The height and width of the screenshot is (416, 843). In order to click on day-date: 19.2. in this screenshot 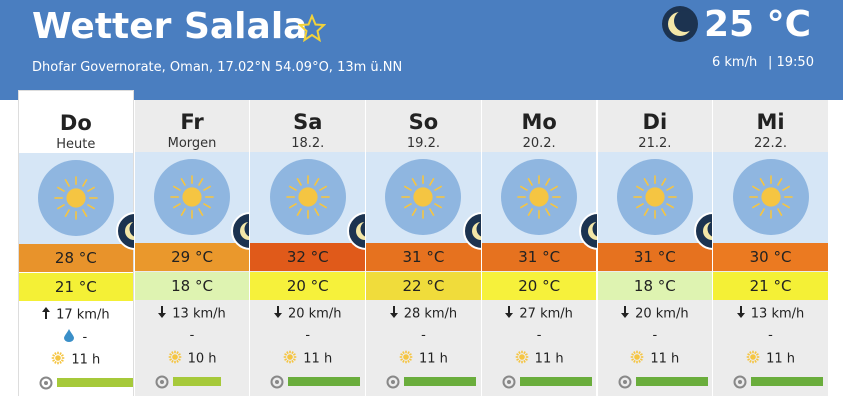, I will do `click(423, 143)`.